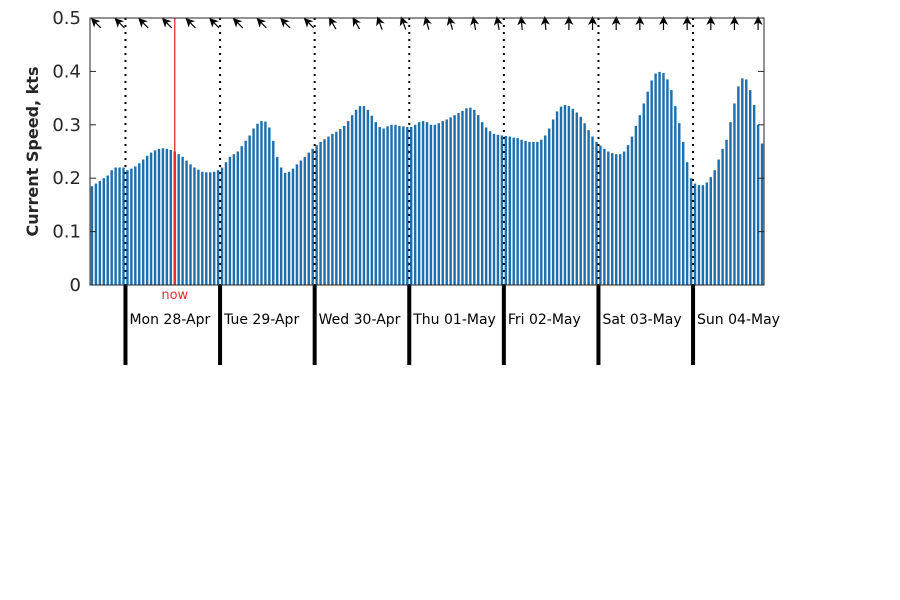 The height and width of the screenshot is (600, 900). What do you see at coordinates (261, 320) in the screenshot?
I see `day-label: Tue 29-Apr` at bounding box center [261, 320].